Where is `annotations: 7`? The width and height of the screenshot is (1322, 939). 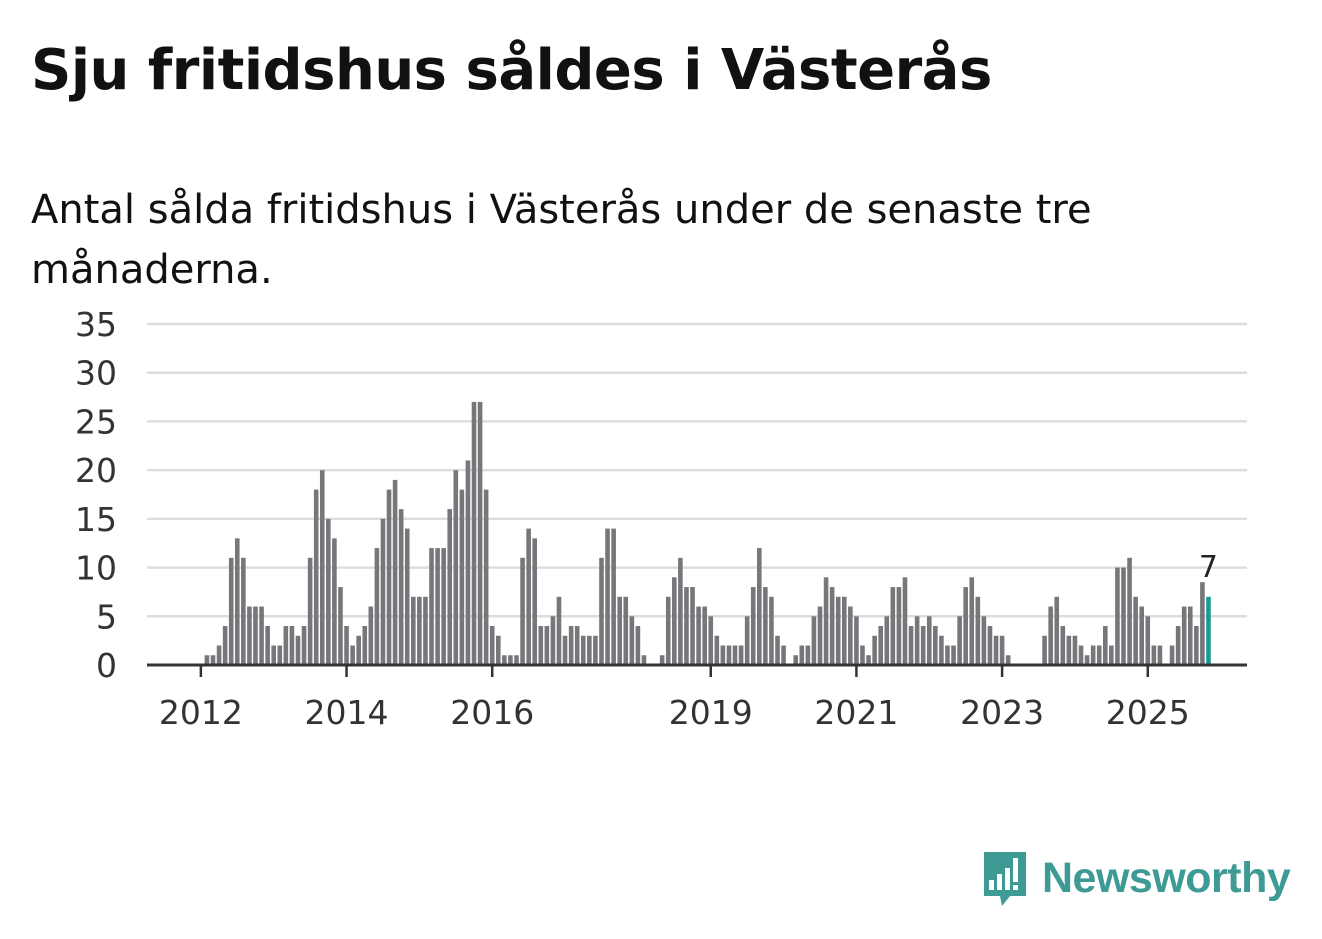 annotations: 7 is located at coordinates (1208, 567).